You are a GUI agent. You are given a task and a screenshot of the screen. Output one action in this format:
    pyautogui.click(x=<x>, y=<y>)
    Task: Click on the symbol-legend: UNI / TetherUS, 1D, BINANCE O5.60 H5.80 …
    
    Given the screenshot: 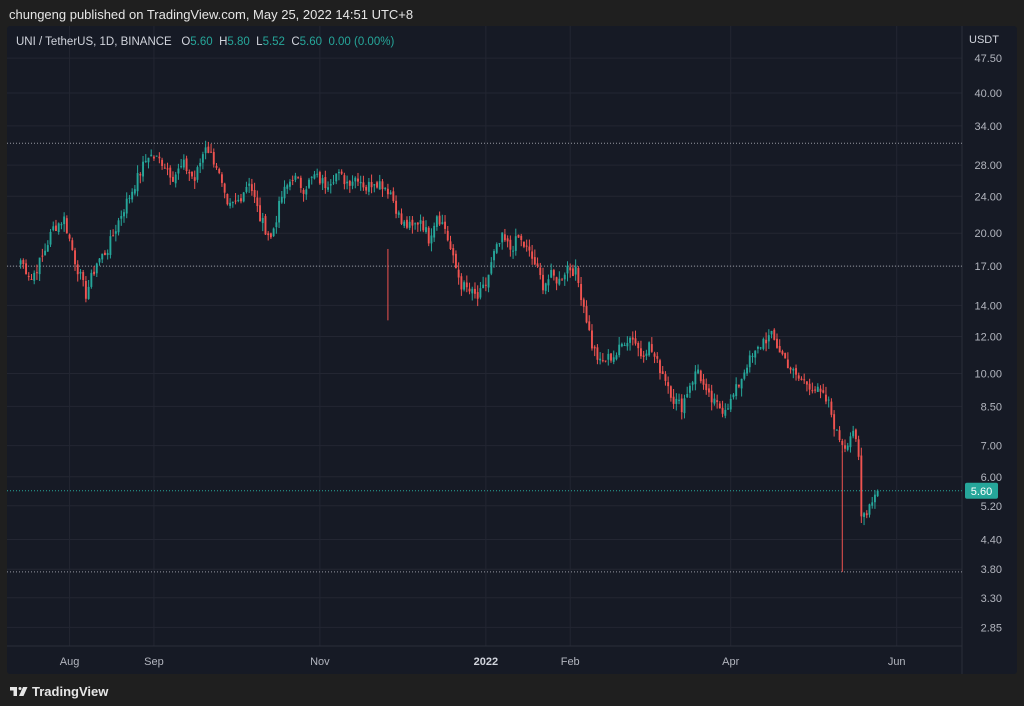 What is the action you would take?
    pyautogui.click(x=205, y=42)
    